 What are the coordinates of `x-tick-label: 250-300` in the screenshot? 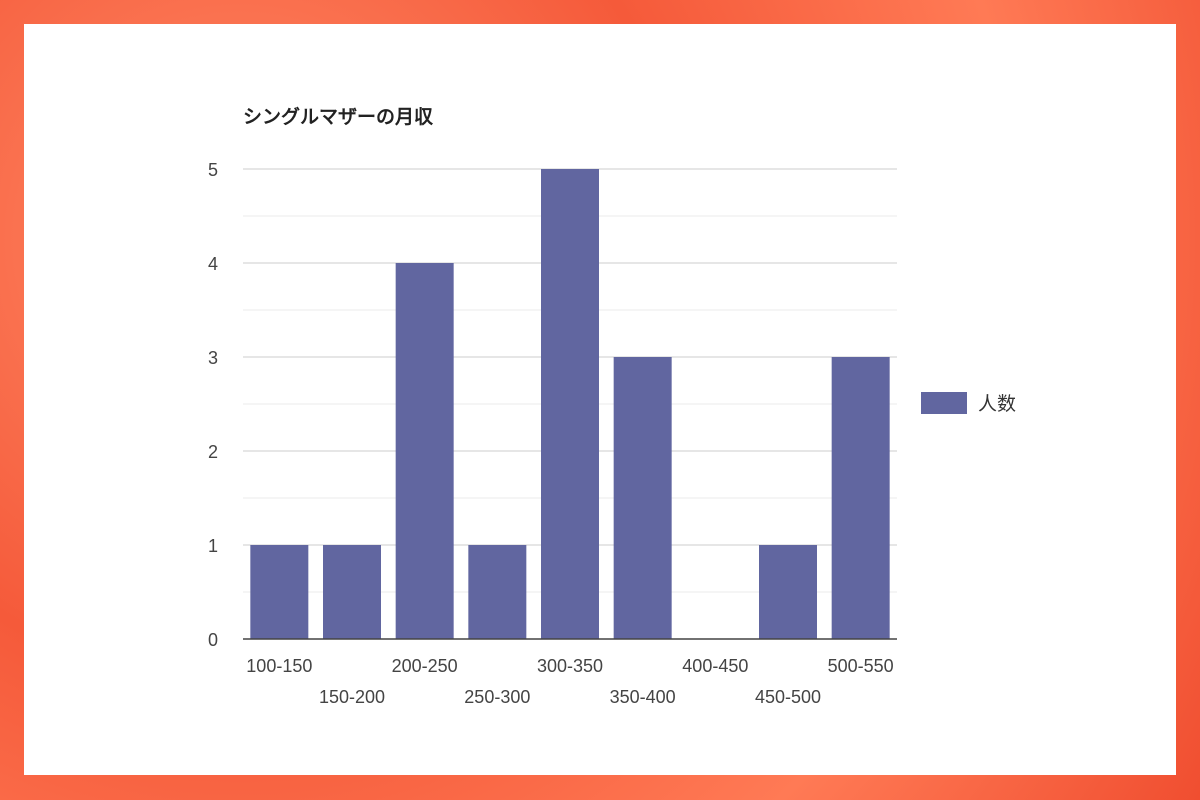 It's located at (497, 697).